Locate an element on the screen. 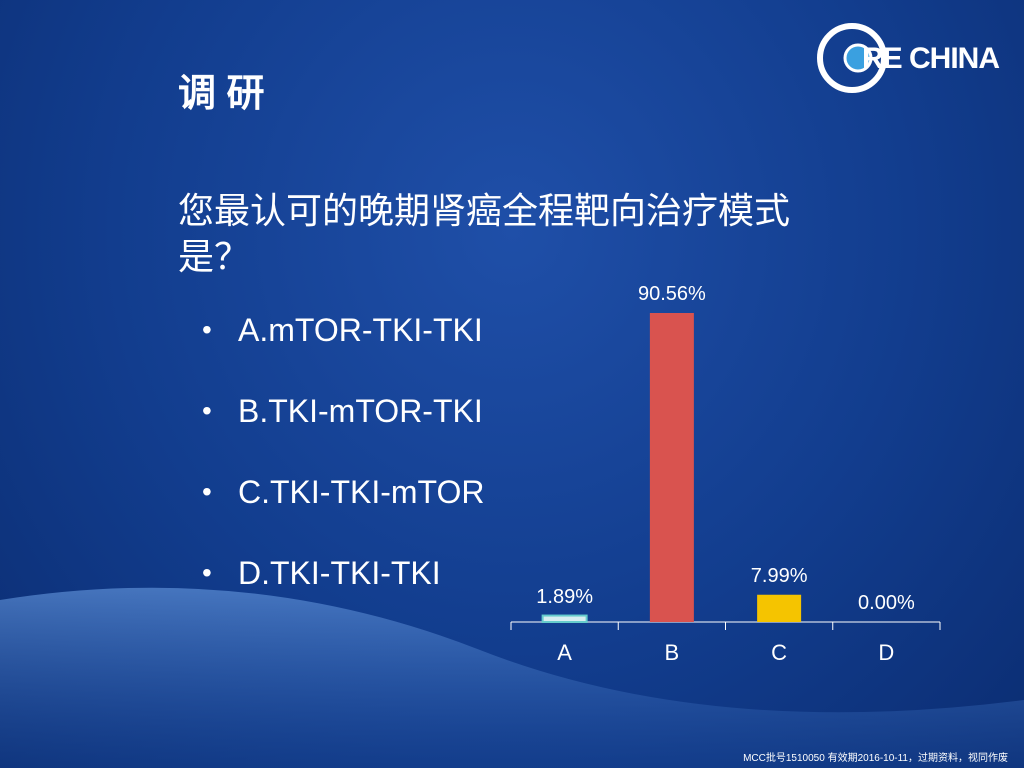  option: D.TKI-TKI-TKI is located at coordinates (339, 573).